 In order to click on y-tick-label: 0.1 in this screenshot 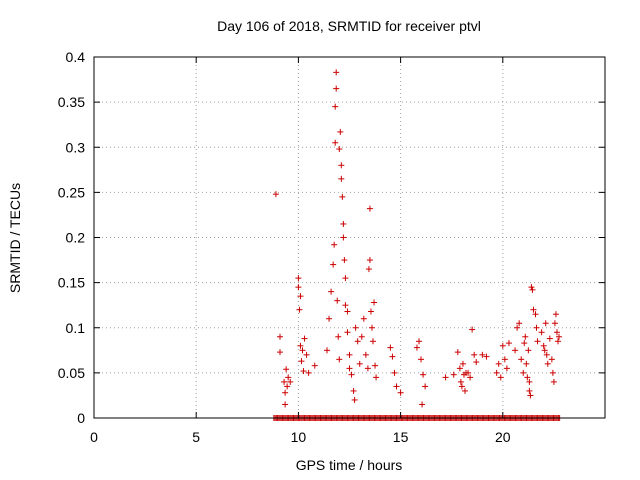, I will do `click(76, 328)`.